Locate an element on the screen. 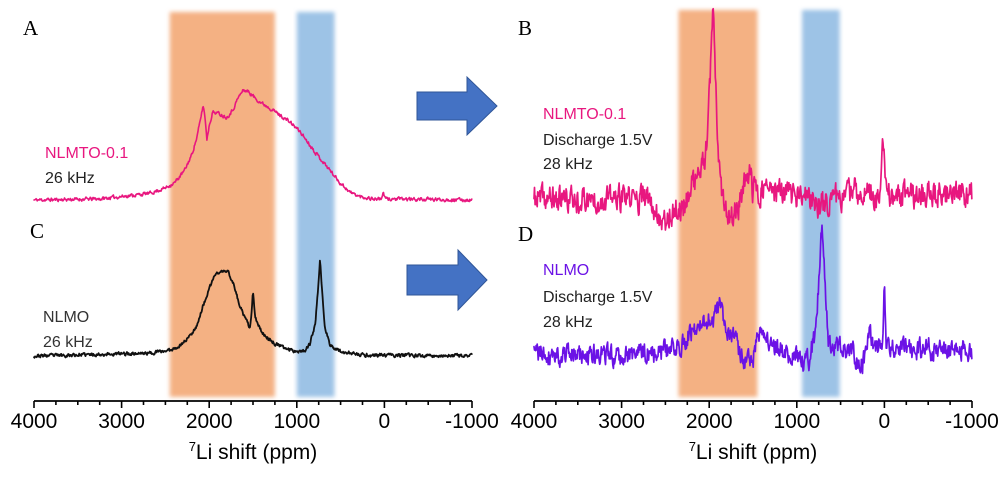  spectrum-line-a is located at coordinates (253, 145).